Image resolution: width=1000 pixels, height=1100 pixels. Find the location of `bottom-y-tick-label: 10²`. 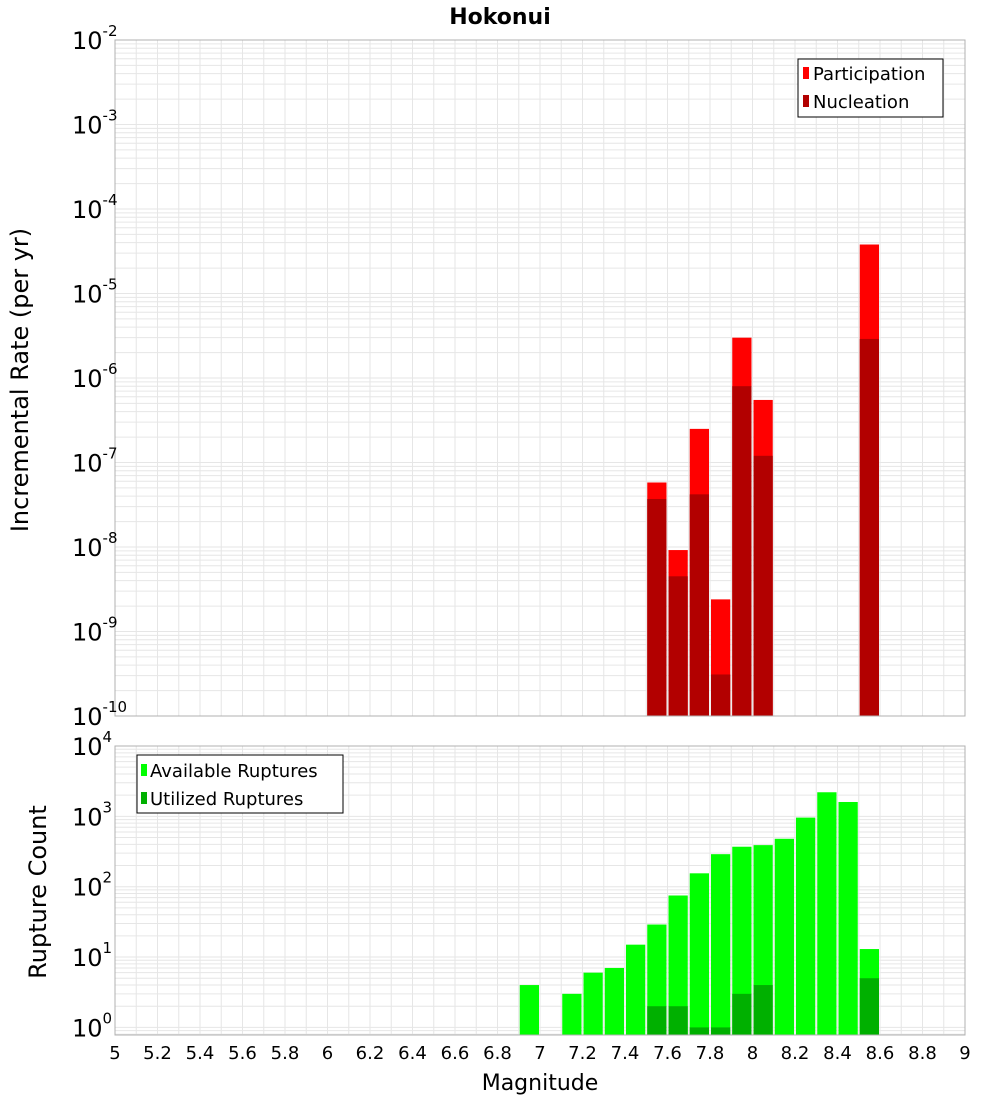

bottom-y-tick-label: 10² is located at coordinates (92, 885).